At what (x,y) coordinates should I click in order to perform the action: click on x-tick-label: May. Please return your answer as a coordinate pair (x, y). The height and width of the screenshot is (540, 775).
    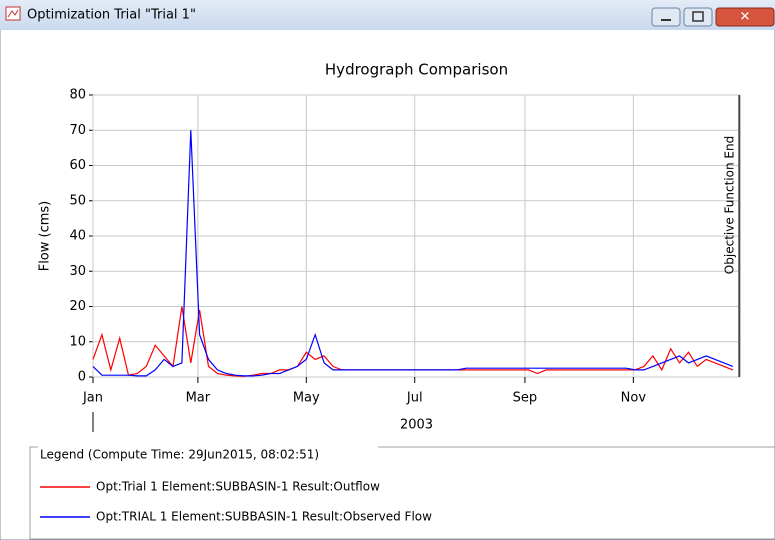
    Looking at the image, I should click on (306, 398).